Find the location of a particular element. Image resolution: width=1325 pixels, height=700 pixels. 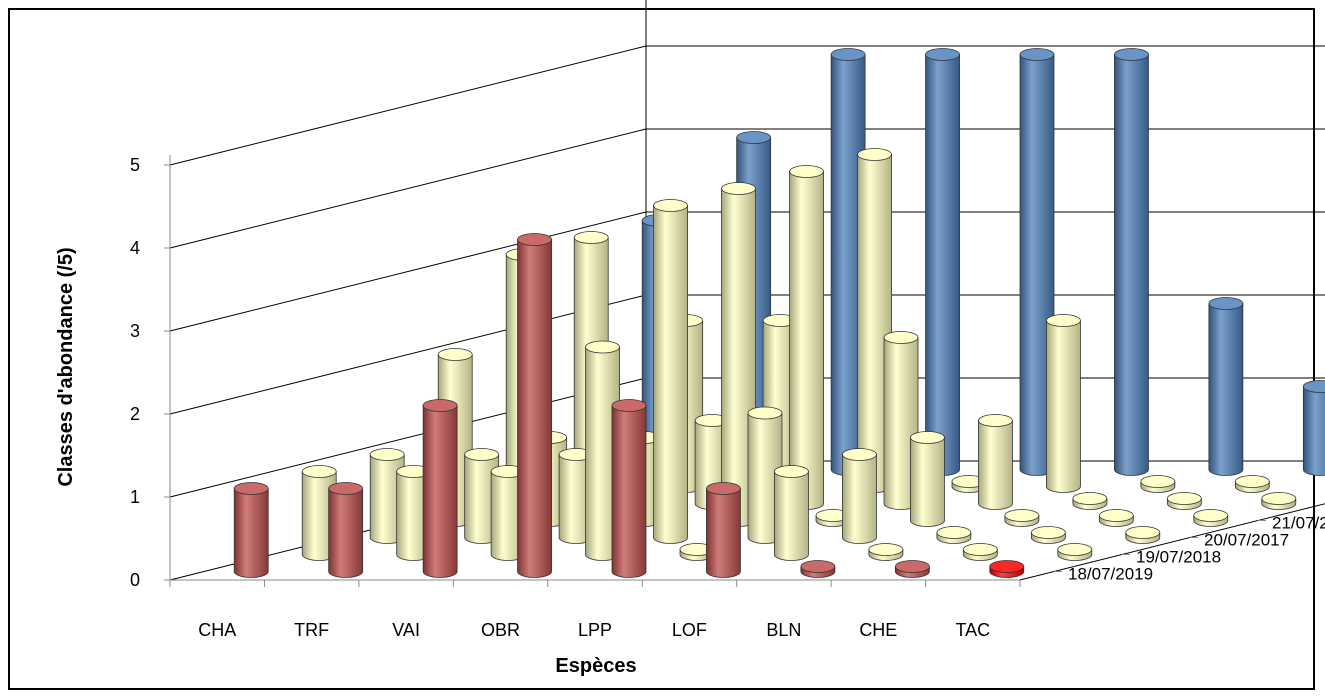

y-tick-label: 4 is located at coordinates (135, 248).